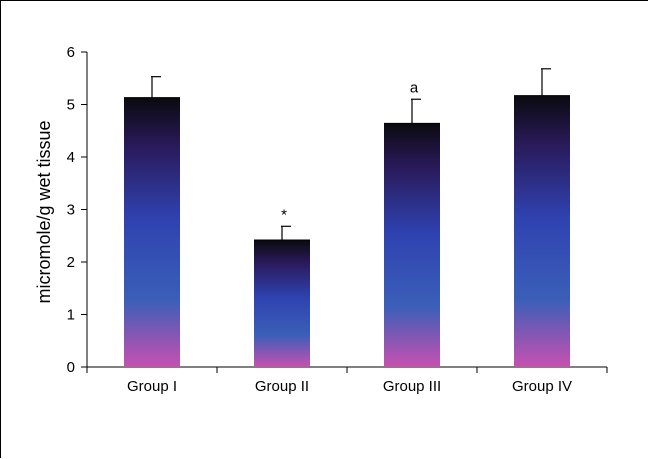  I want to click on y-tick-label: 5, so click(71, 105).